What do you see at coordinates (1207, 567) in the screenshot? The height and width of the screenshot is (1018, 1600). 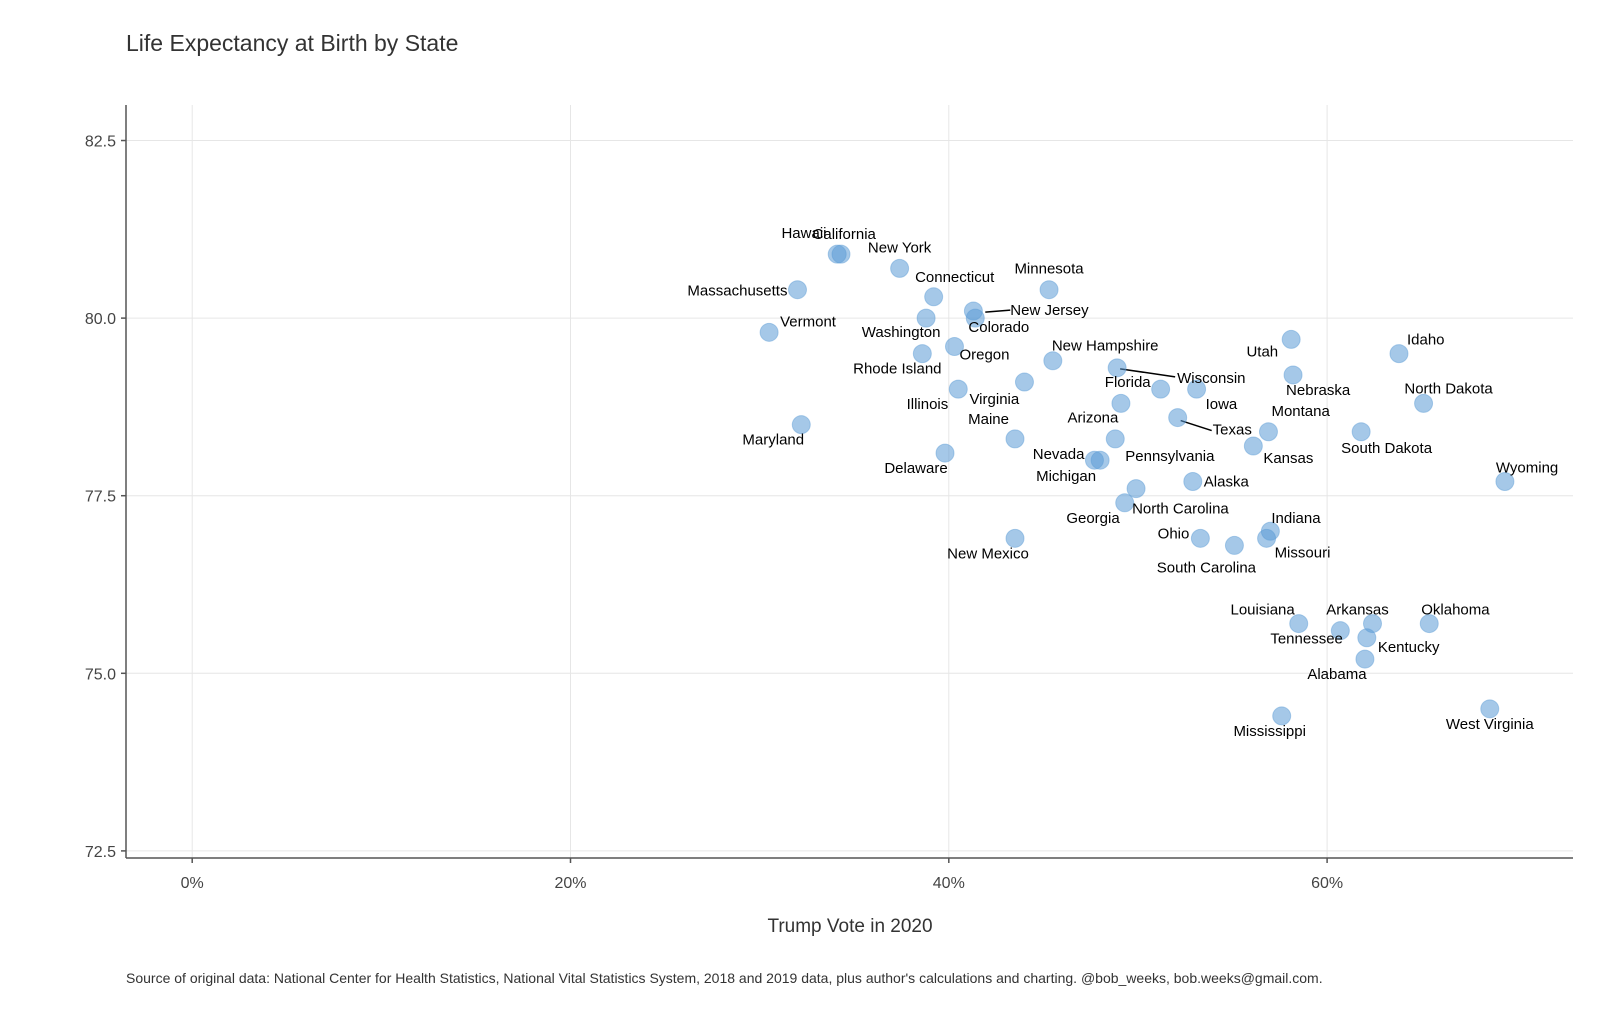 I see `point-label: South Carolina` at bounding box center [1207, 567].